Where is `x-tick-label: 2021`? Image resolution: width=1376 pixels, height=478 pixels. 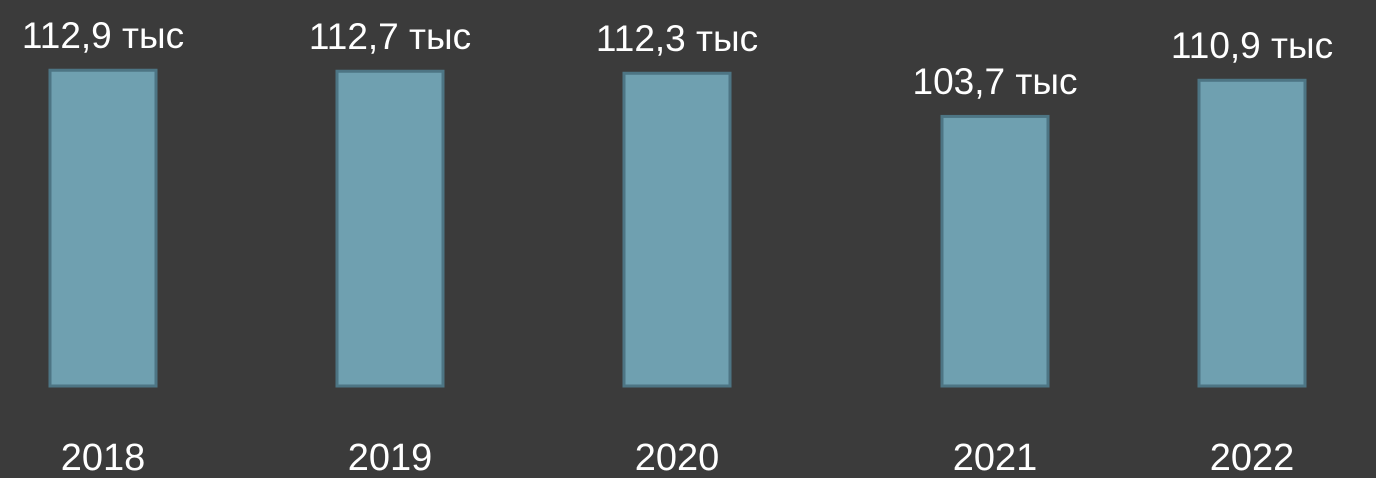 x-tick-label: 2021 is located at coordinates (995, 457).